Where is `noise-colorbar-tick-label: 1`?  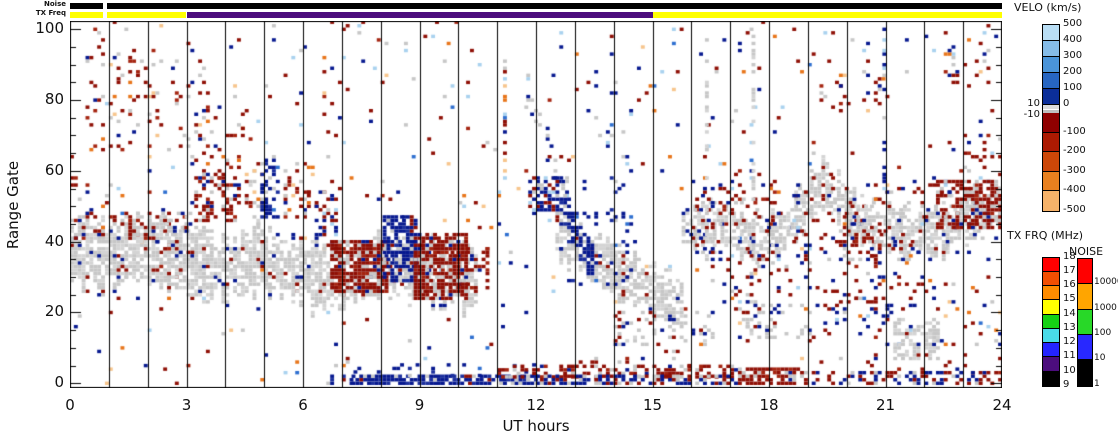
noise-colorbar-tick-label: 1 is located at coordinates (1097, 384).